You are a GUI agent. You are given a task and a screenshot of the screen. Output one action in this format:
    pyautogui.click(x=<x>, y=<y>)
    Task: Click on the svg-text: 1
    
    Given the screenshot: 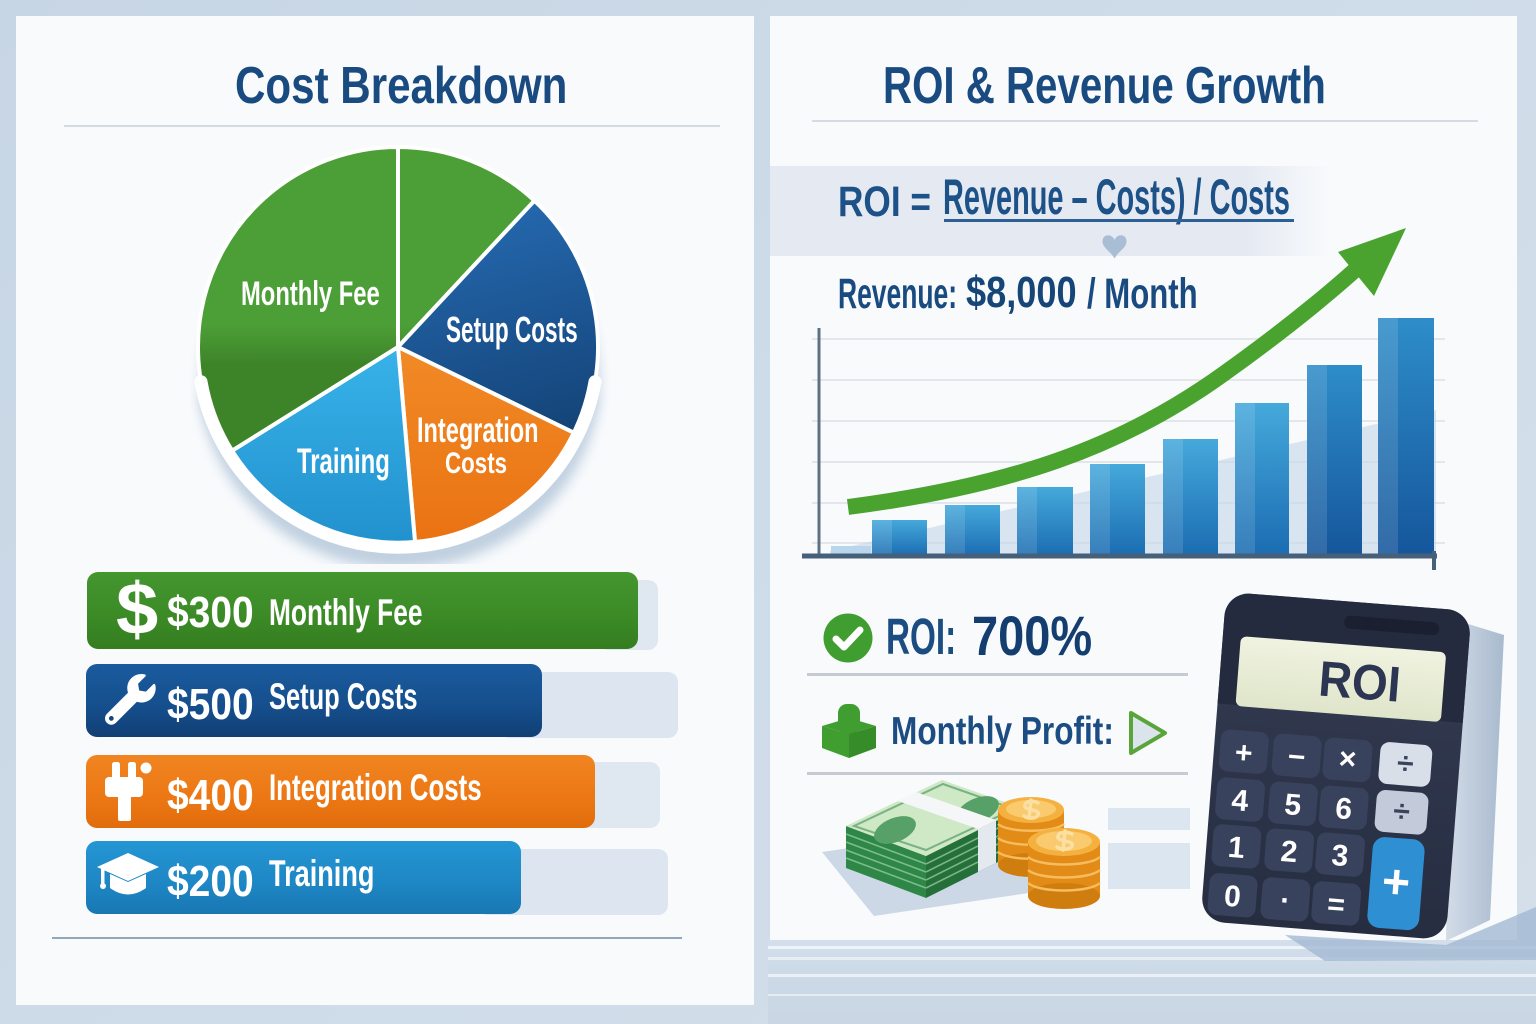 What is the action you would take?
    pyautogui.click(x=1236, y=848)
    